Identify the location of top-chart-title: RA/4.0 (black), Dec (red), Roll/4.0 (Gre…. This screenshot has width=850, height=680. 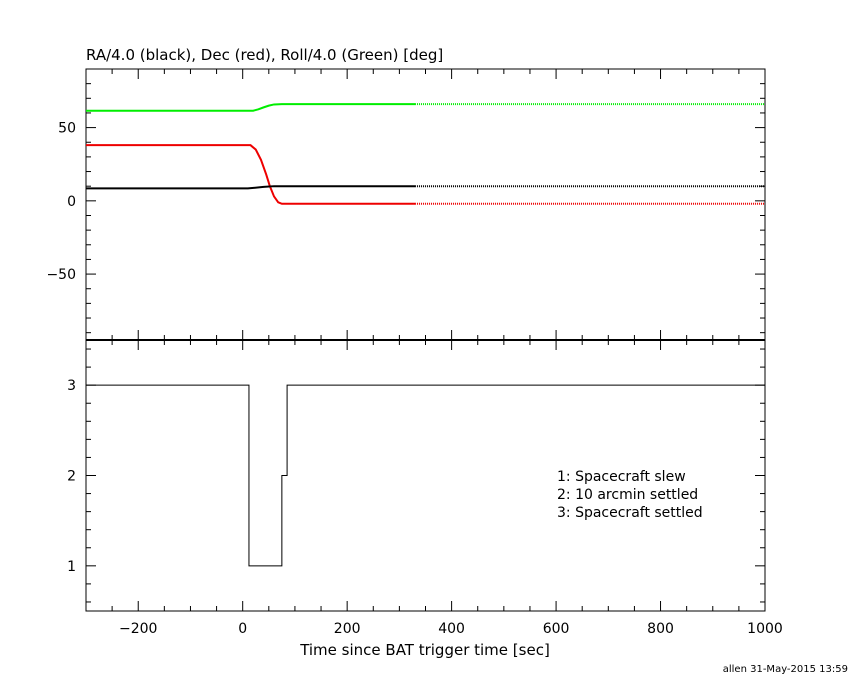
(264, 55).